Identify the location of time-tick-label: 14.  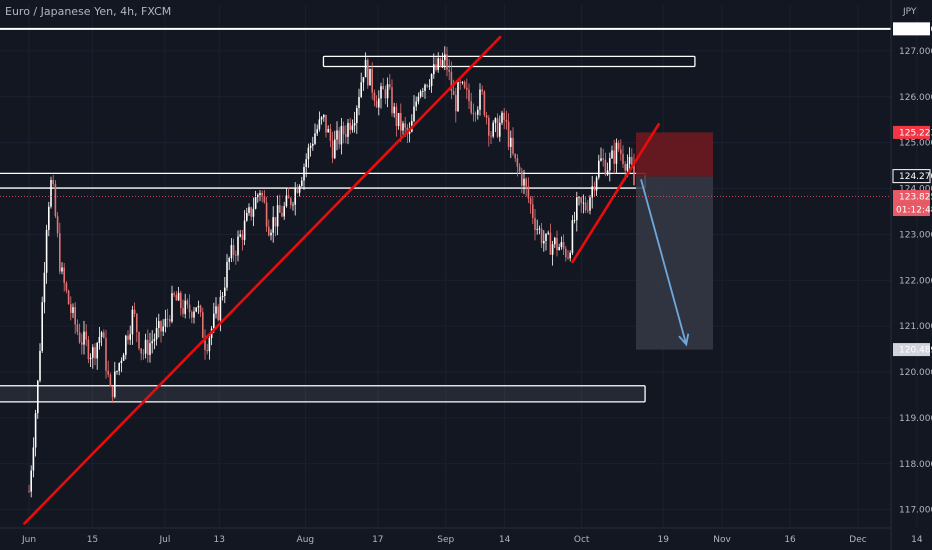
(505, 540).